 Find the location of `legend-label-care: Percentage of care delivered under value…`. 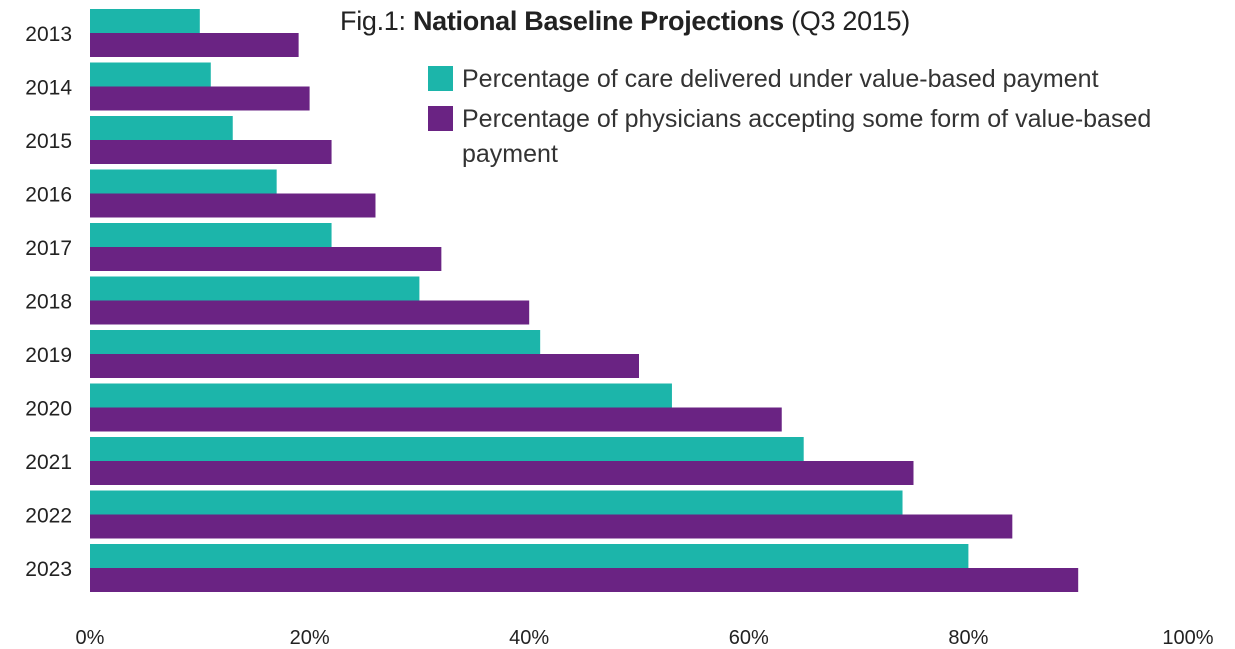

legend-label-care: Percentage of care delivered under value… is located at coordinates (780, 79).